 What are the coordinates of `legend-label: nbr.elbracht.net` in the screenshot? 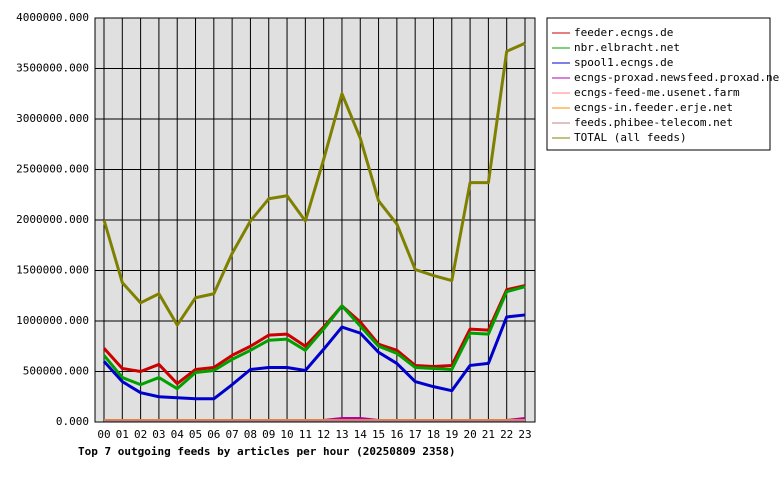 It's located at (627, 47).